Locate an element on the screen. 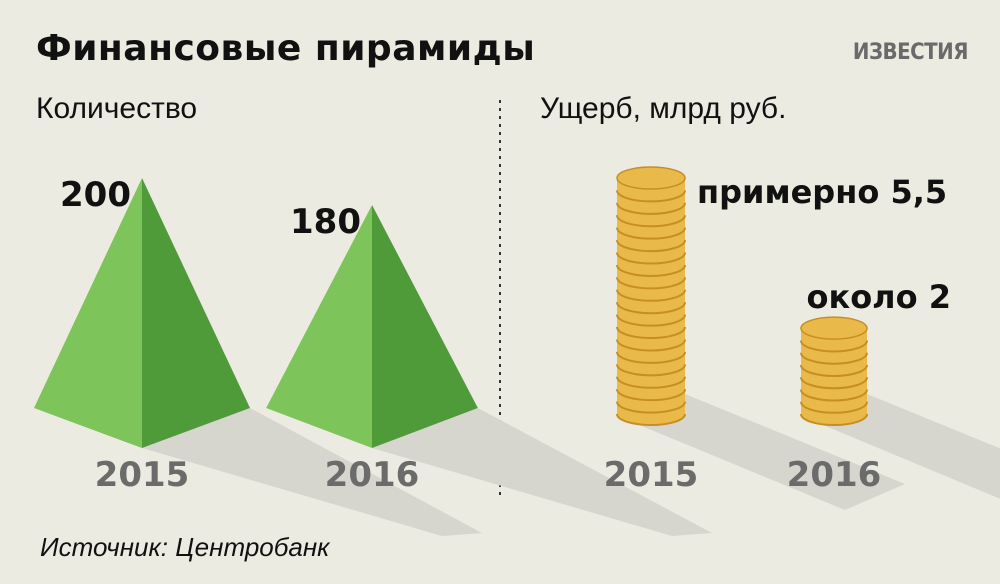 The height and width of the screenshot is (584, 1000). chart-title: Финансовые пирамиды is located at coordinates (286, 48).